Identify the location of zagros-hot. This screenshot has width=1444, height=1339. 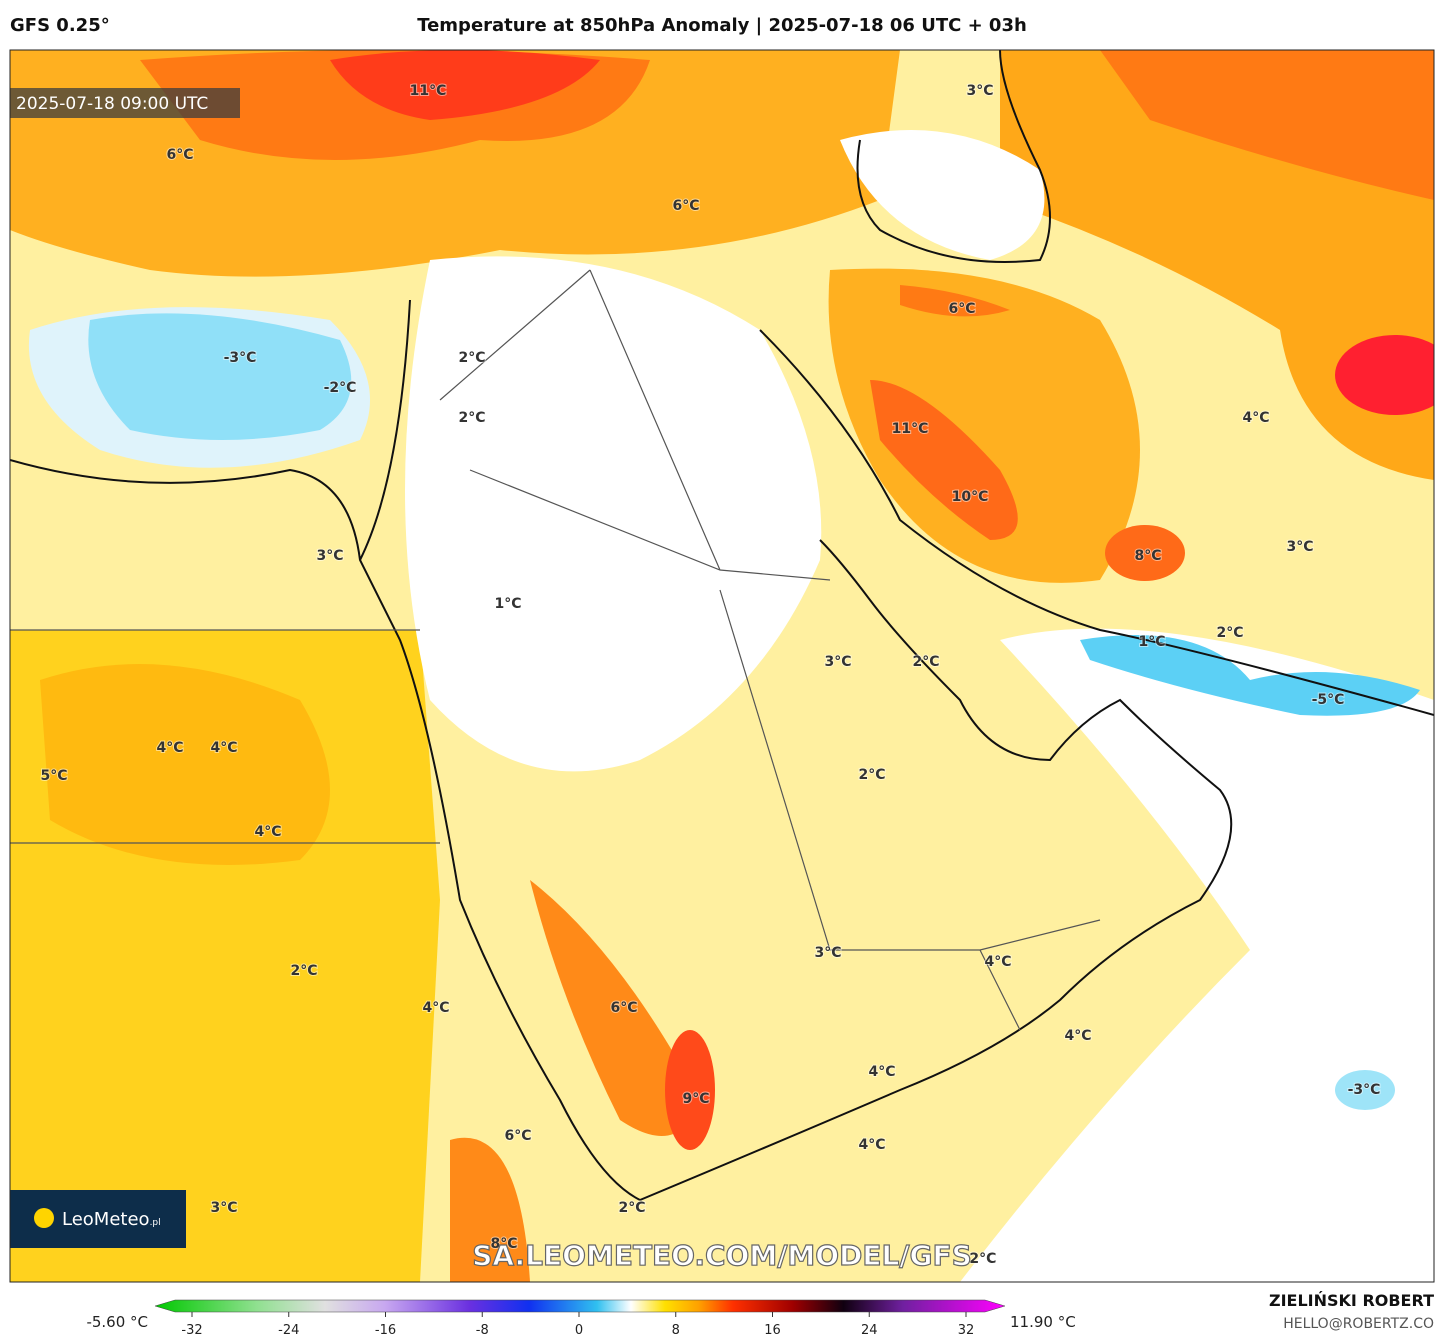
(944, 460).